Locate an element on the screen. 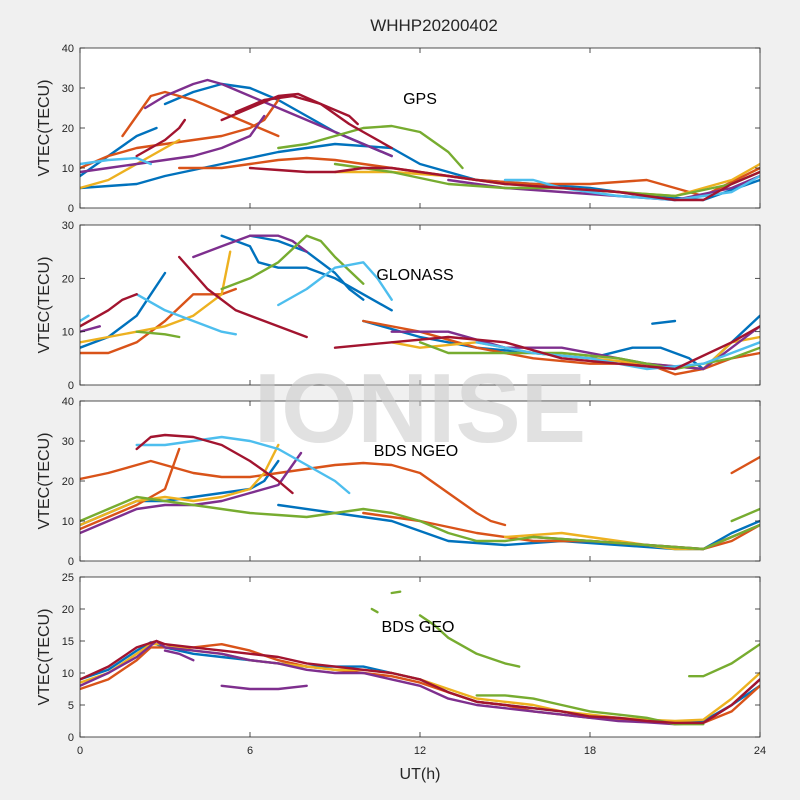 This screenshot has width=800, height=800. panel-4-x-tick-label: 12 is located at coordinates (420, 751).